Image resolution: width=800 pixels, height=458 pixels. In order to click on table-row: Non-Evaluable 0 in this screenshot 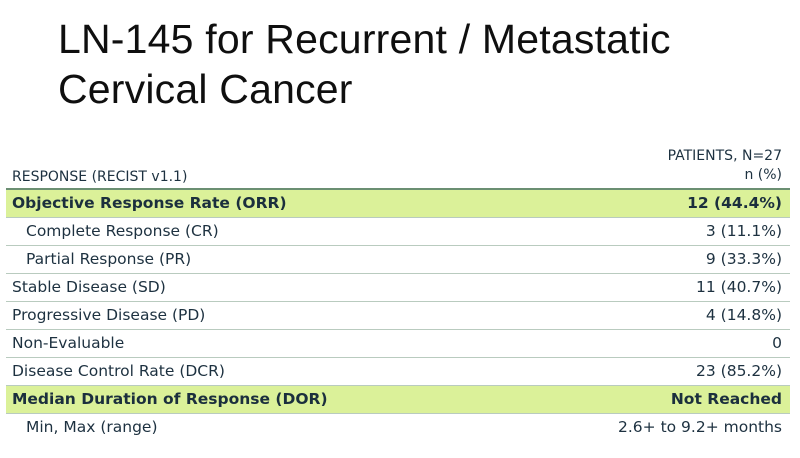, I will do `click(398, 344)`.